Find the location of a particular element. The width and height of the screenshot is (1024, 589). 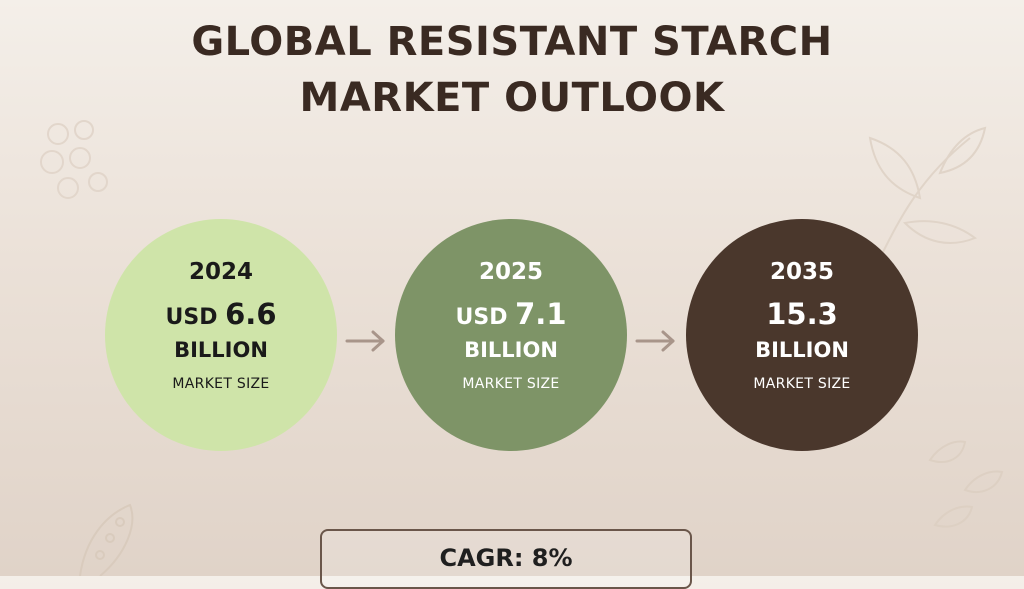

stat-circle-2024: 2024 USD 6.6 BILLION MARKET SIZE is located at coordinates (221, 335).